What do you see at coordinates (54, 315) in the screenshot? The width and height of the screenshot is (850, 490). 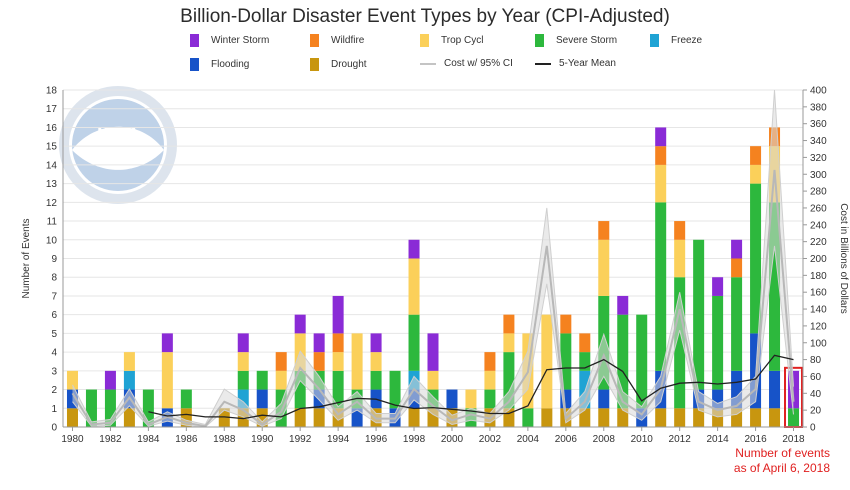 I see `y-tick-label: 6` at bounding box center [54, 315].